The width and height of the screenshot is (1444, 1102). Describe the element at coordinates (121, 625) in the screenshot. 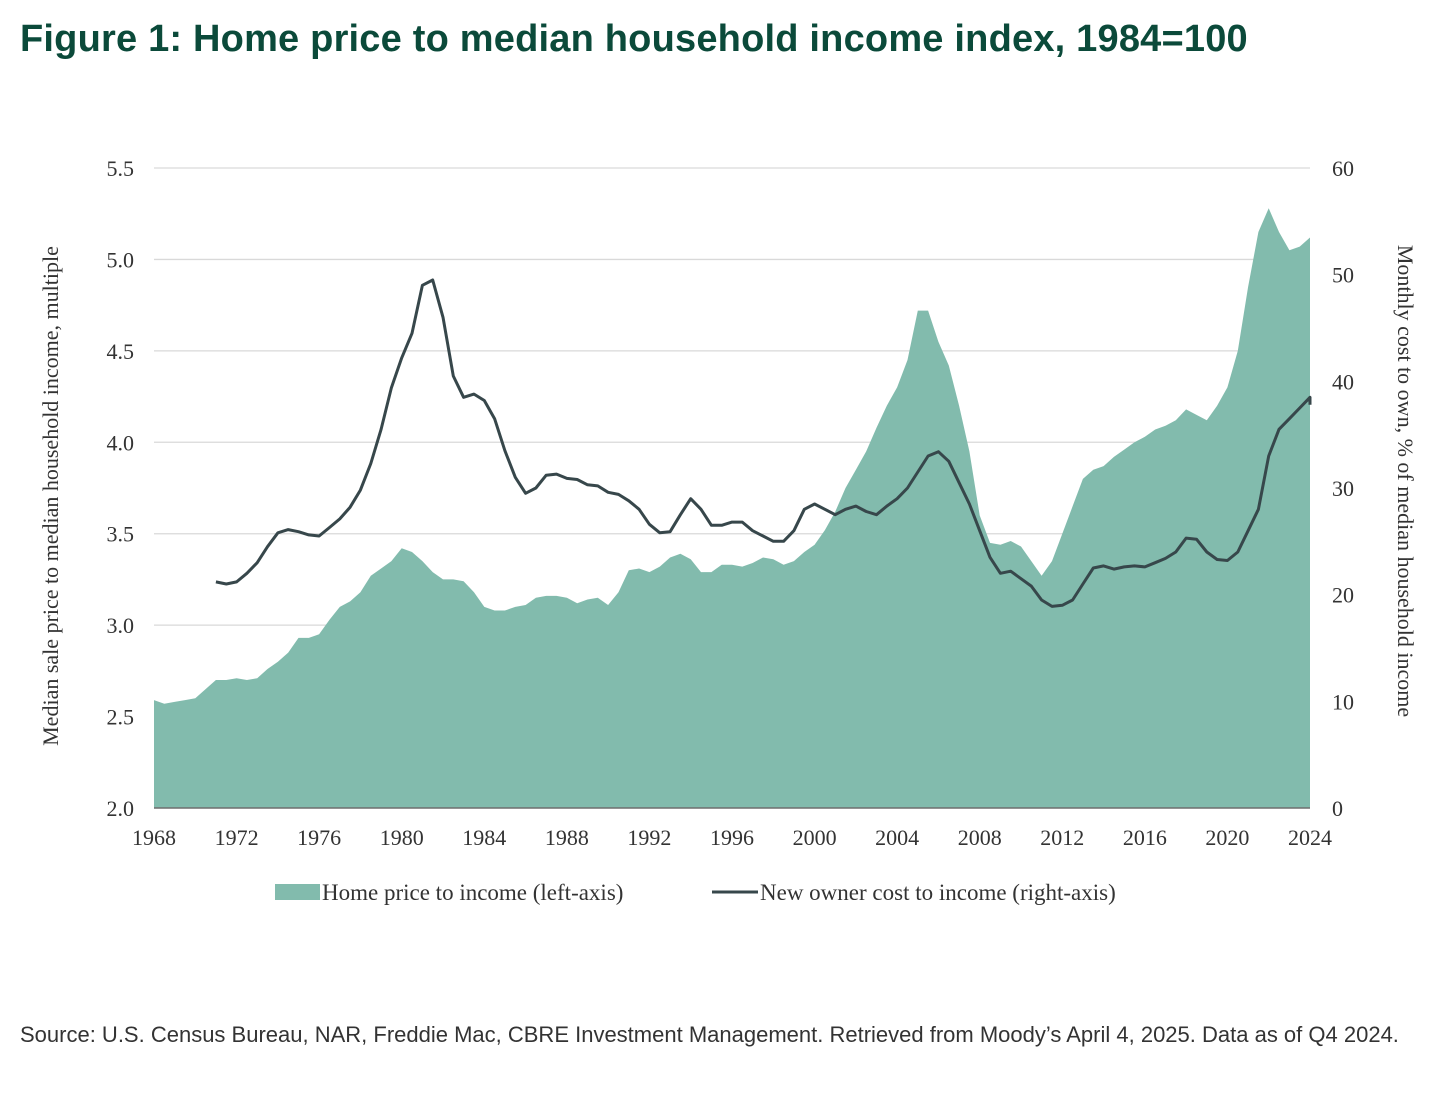

I see `left-tick-label: 3.0` at that location.